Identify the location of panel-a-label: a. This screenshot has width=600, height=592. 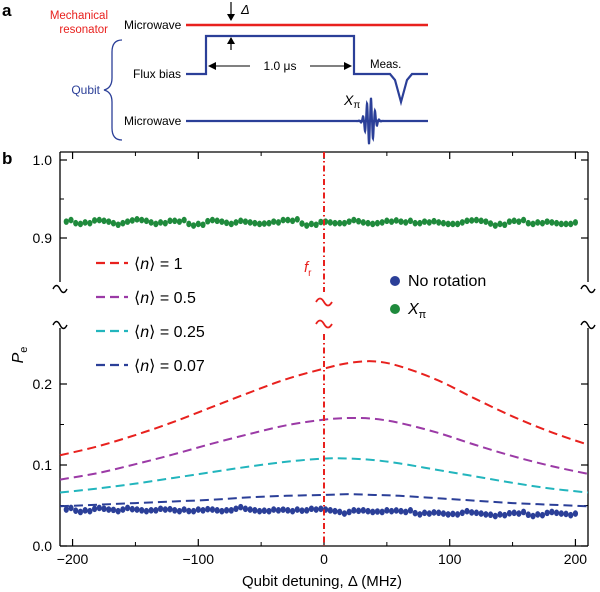
(7, 10).